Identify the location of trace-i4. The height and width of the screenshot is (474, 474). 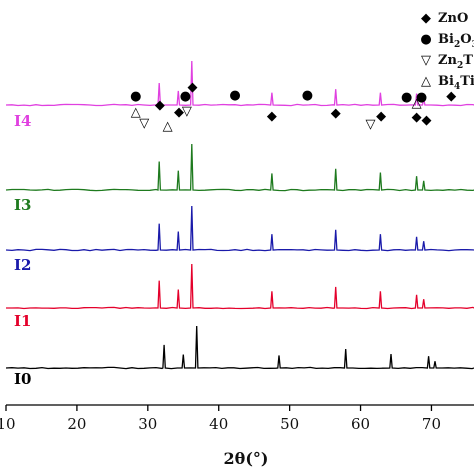
(239, 83).